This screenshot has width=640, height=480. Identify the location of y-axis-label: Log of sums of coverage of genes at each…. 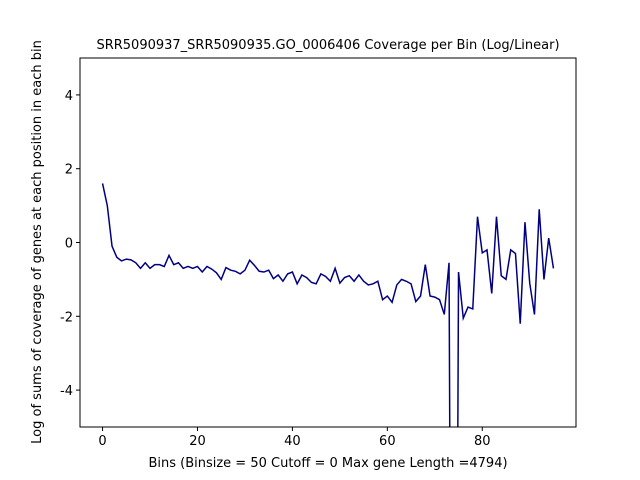
(37, 242).